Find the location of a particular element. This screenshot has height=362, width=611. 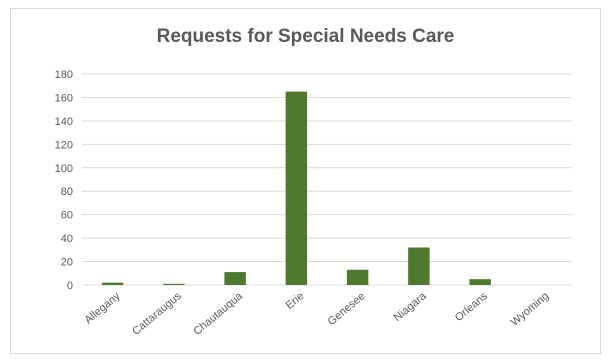

bar-erie is located at coordinates (296, 188).